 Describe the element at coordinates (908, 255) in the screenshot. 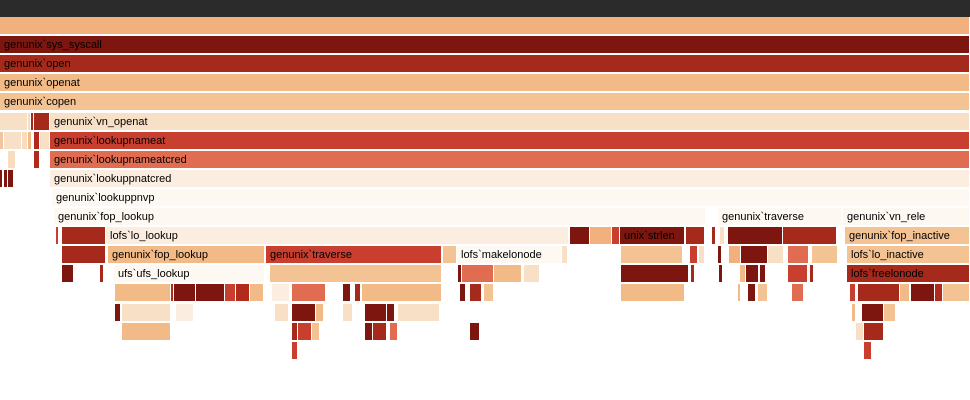

I see `flame-frame: lofs`lo_inactive` at that location.